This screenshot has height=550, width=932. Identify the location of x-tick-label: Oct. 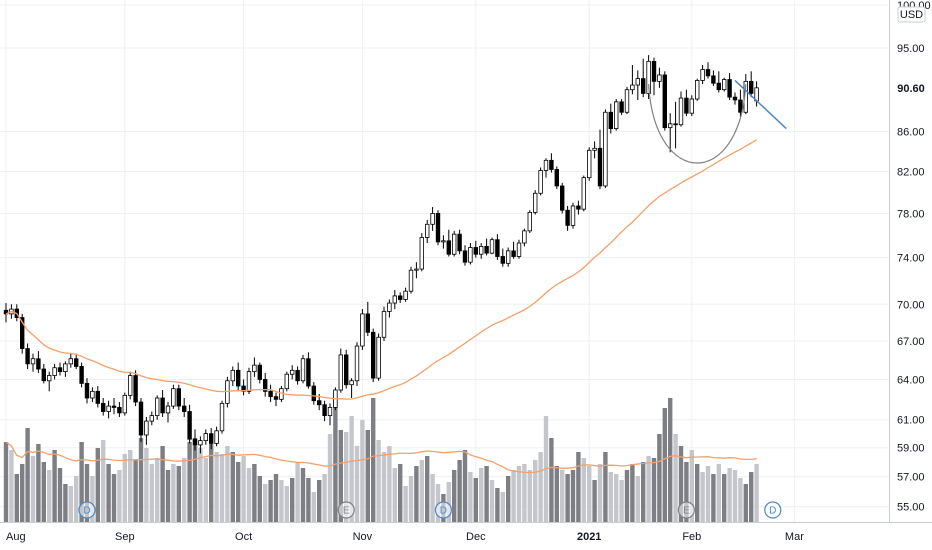
(243, 537).